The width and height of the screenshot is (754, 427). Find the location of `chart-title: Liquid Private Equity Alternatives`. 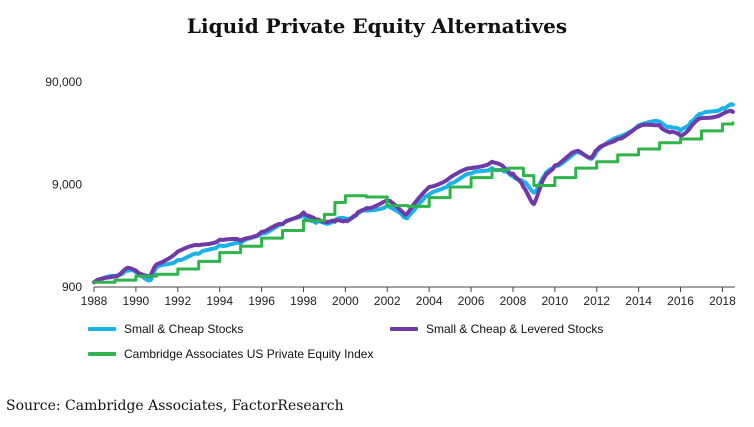

chart-title: Liquid Private Equity Alternatives is located at coordinates (377, 26).